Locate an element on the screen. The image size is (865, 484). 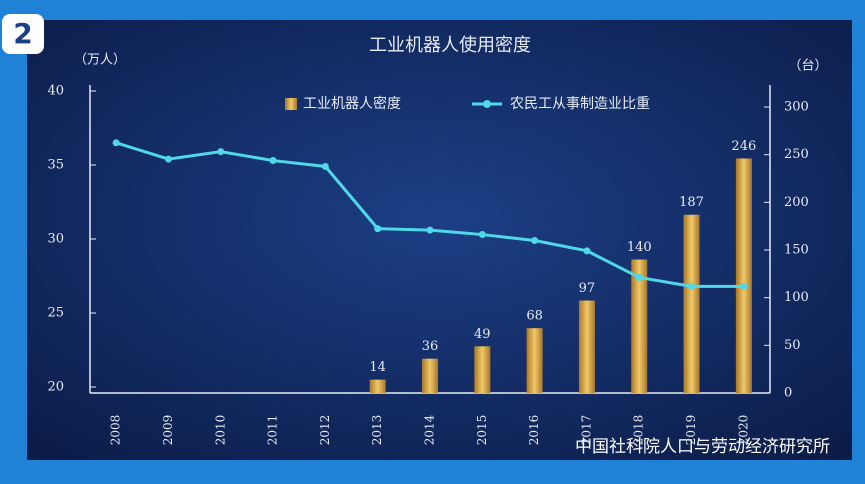
y2-axis-label: （台） is located at coordinates (807, 66).